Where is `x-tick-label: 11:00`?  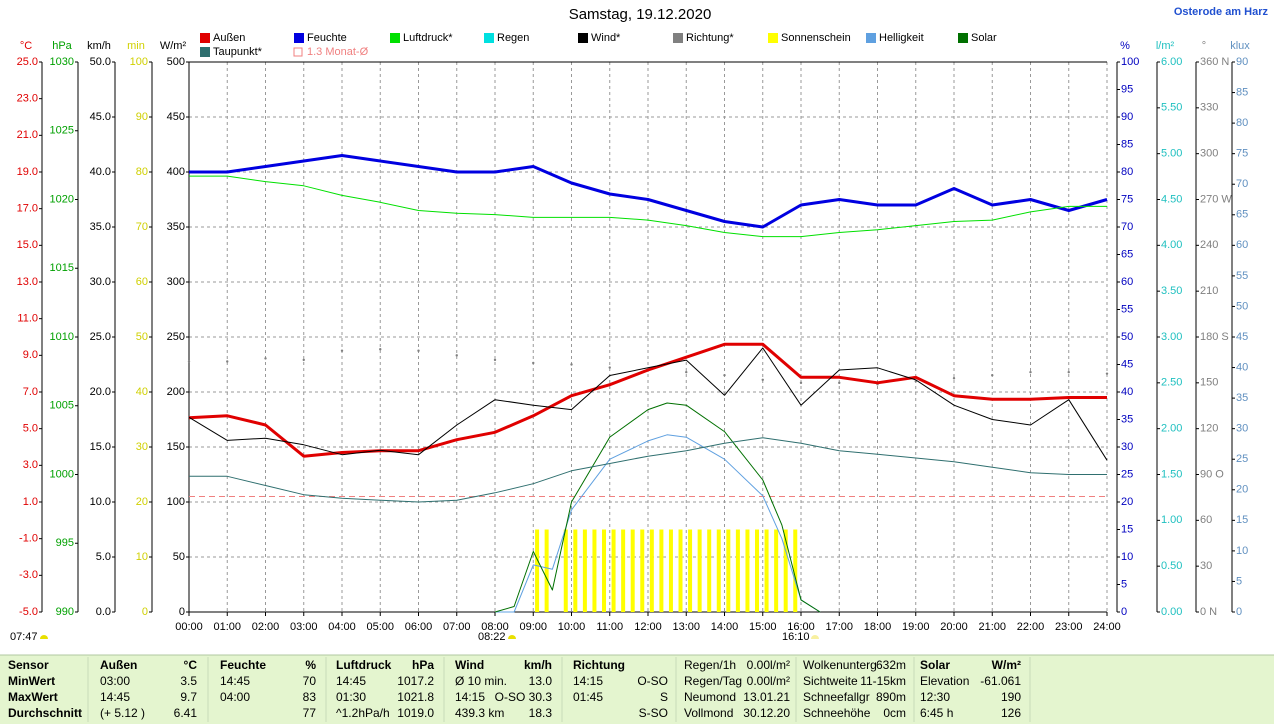 x-tick-label: 11:00 is located at coordinates (609, 627).